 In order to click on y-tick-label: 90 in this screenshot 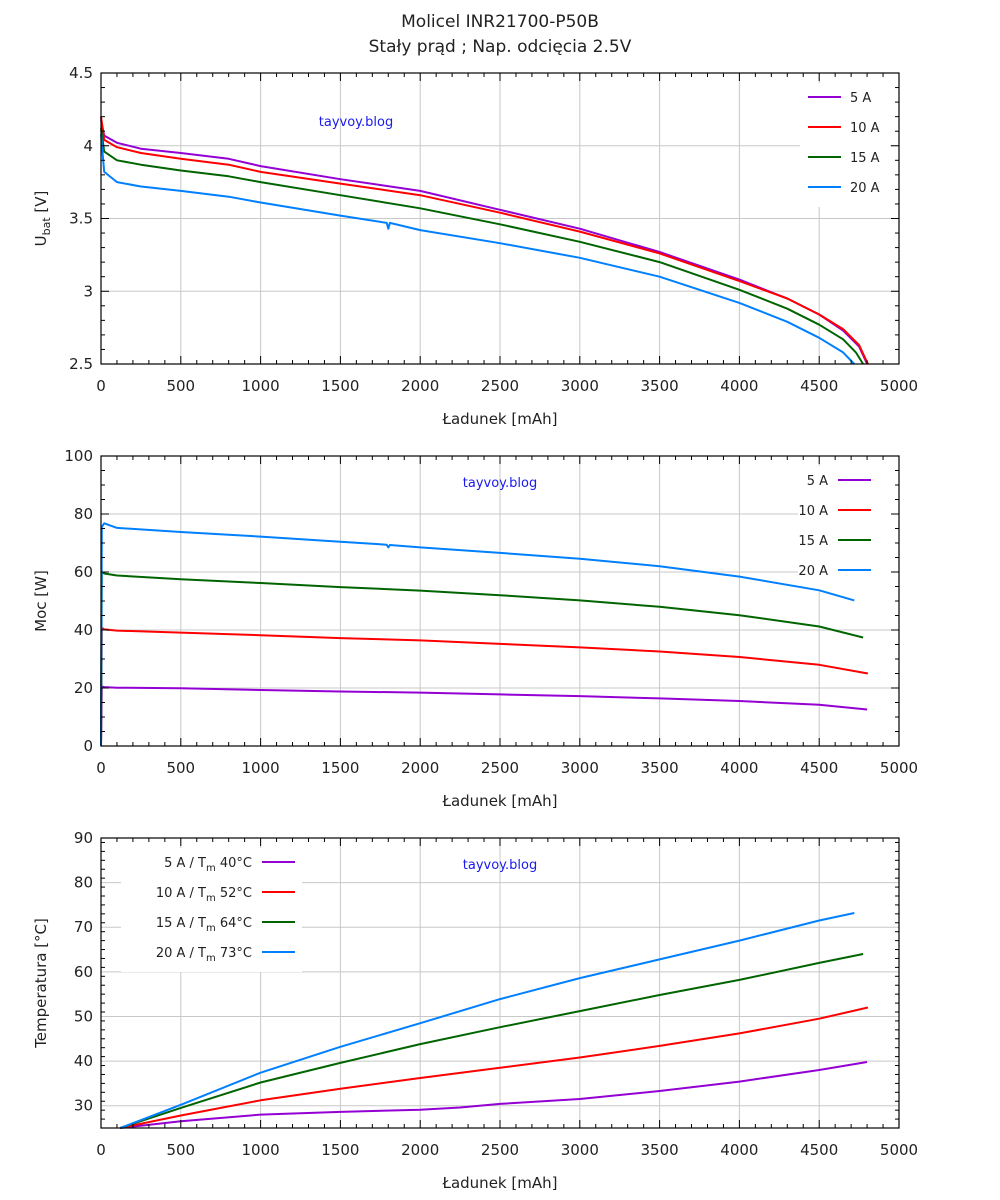, I will do `click(83, 838)`.